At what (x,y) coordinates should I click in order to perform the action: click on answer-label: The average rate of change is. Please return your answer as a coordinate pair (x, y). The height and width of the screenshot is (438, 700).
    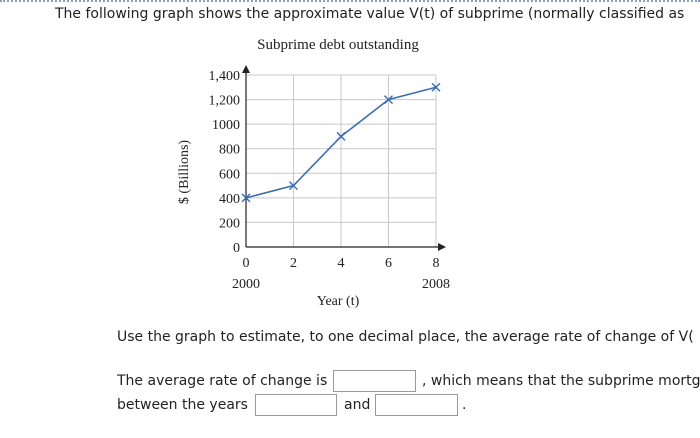
    Looking at the image, I should click on (222, 381).